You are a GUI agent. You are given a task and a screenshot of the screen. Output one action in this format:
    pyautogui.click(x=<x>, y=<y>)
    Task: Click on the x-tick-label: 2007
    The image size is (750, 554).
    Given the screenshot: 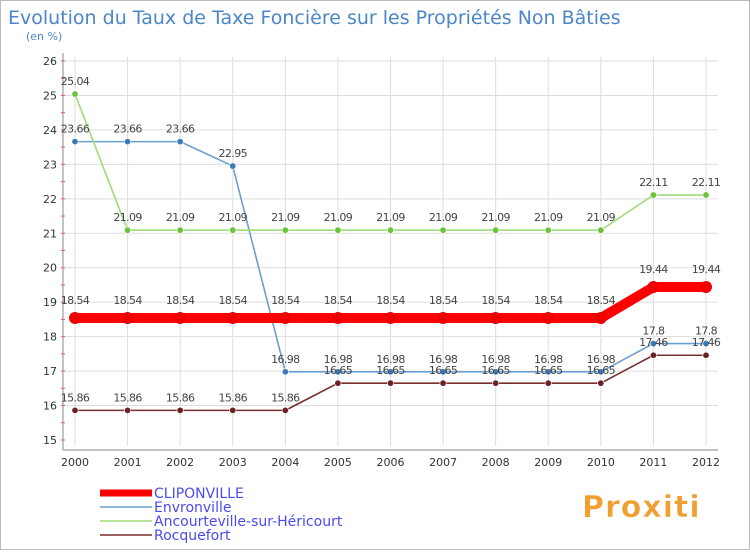 What is the action you would take?
    pyautogui.click(x=443, y=462)
    